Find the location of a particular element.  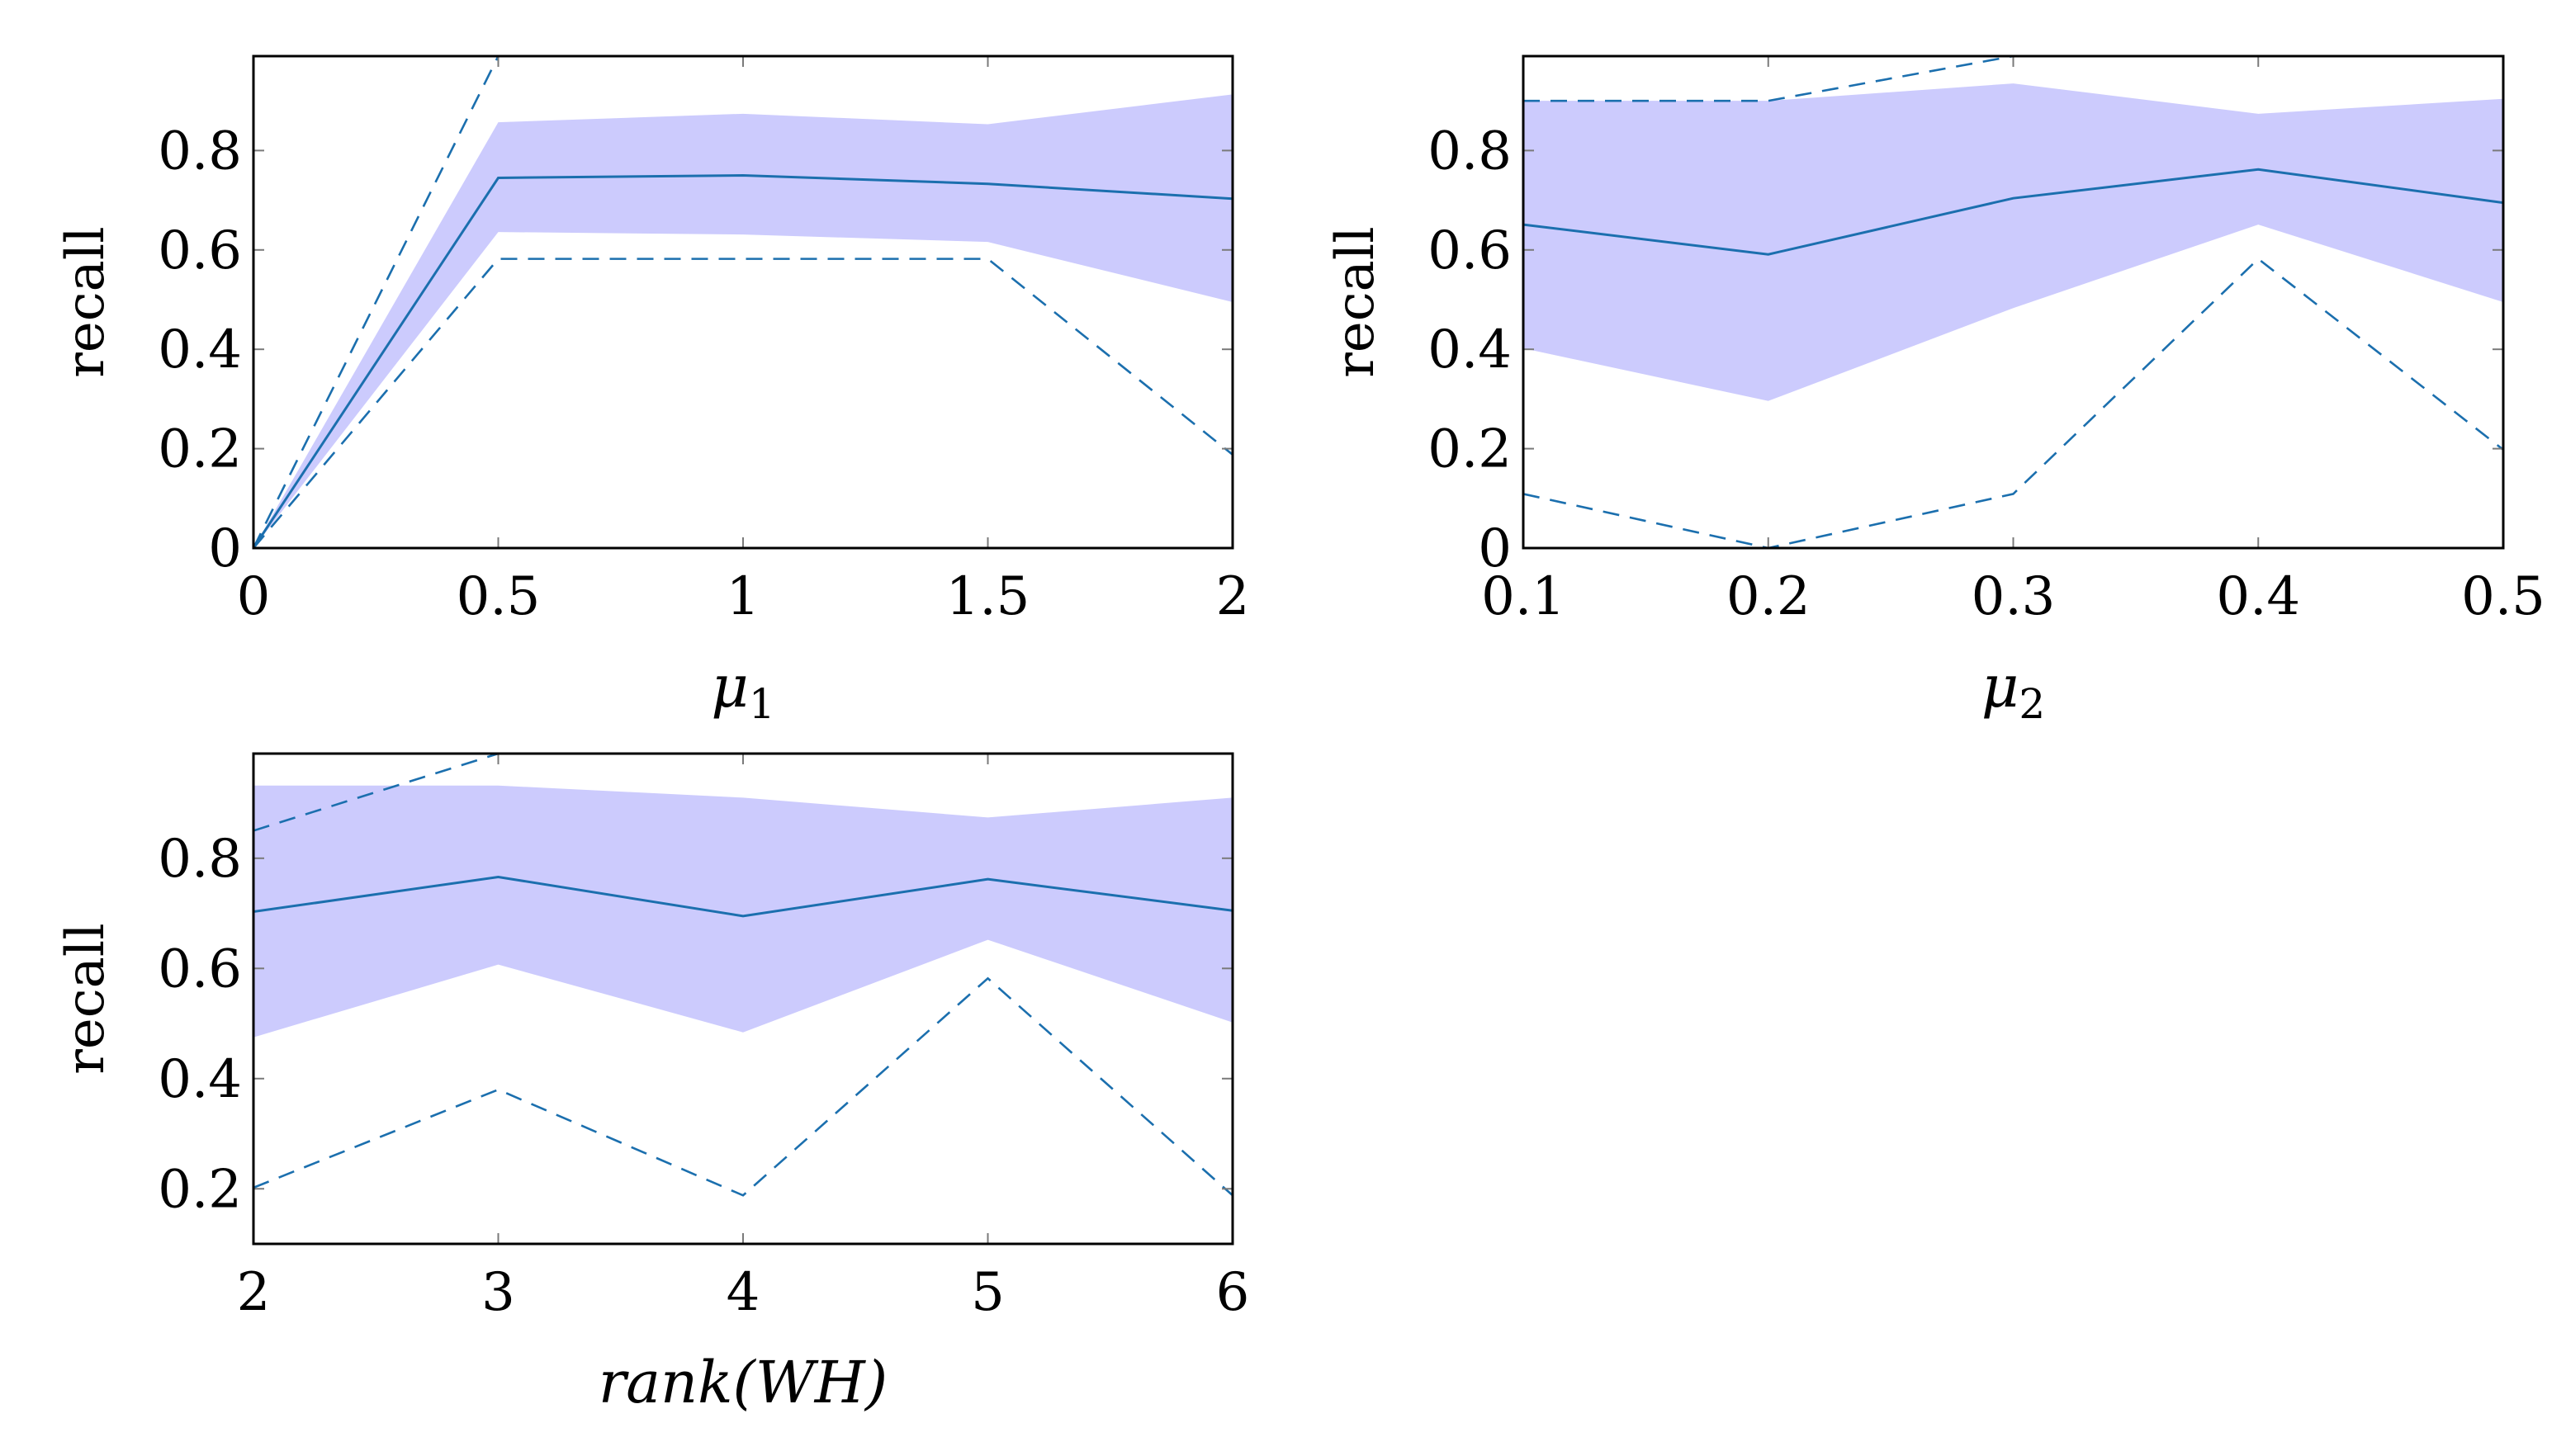

x-tick-label: 0.1 is located at coordinates (1523, 596).